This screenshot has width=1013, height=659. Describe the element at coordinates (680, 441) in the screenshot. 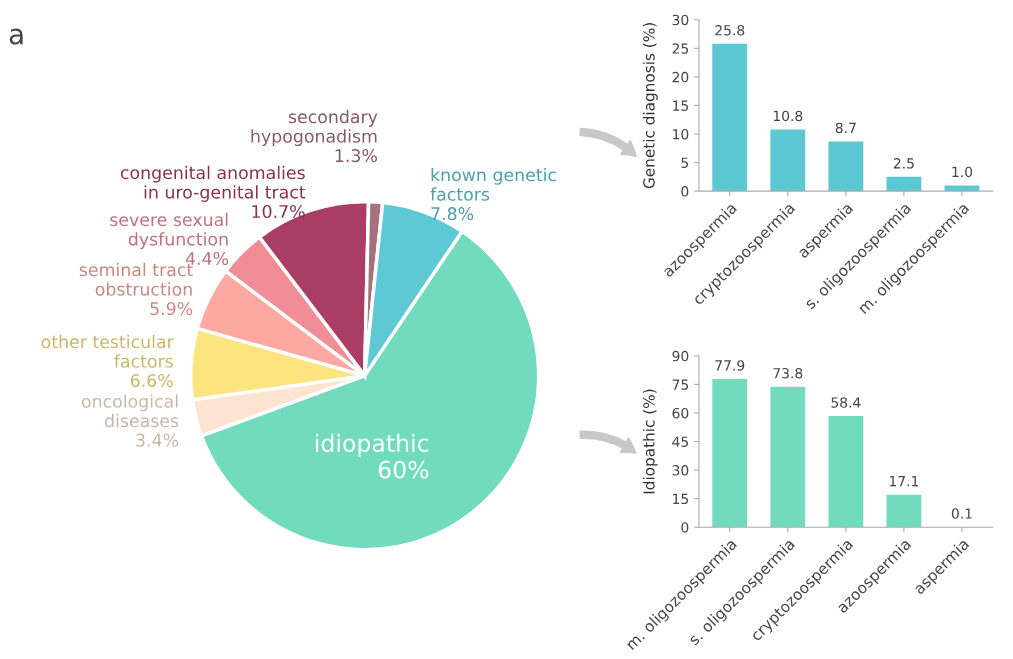

I see `y-tick-label: 45` at that location.